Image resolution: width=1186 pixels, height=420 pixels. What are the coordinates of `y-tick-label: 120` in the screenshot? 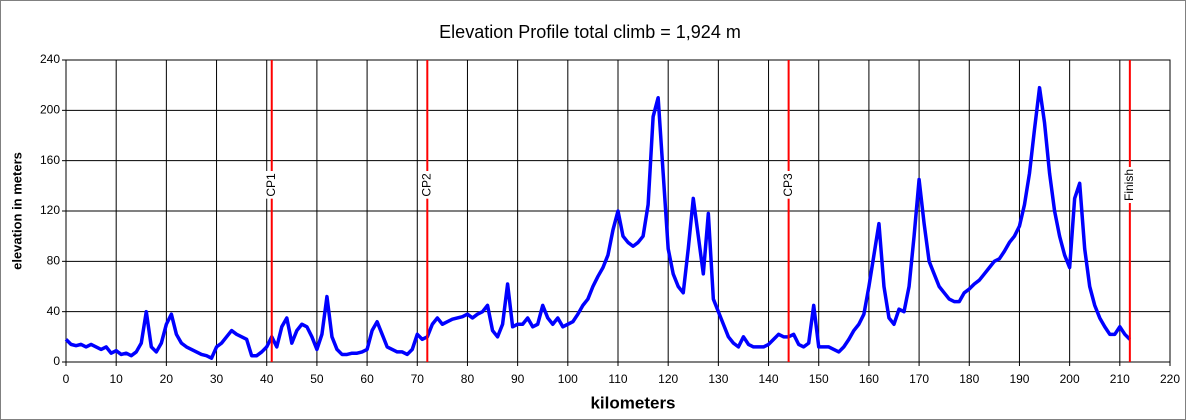 It's located at (50, 210).